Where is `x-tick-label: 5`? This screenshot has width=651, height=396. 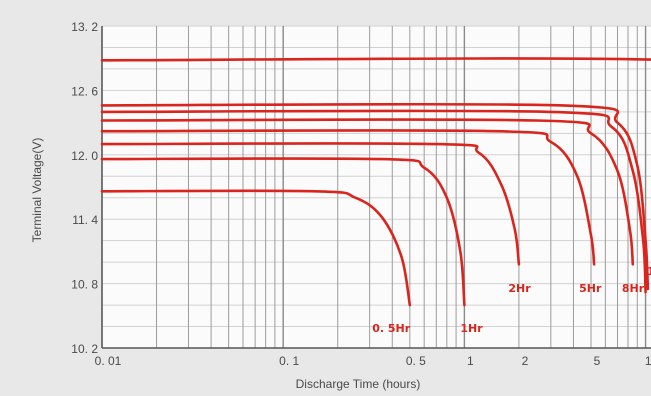
x-tick-label: 5 is located at coordinates (597, 361).